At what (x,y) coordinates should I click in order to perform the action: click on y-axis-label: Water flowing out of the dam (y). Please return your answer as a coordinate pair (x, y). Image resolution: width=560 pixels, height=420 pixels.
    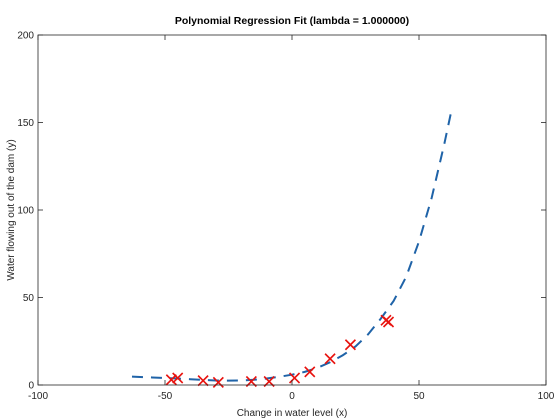
    Looking at the image, I should click on (11, 209).